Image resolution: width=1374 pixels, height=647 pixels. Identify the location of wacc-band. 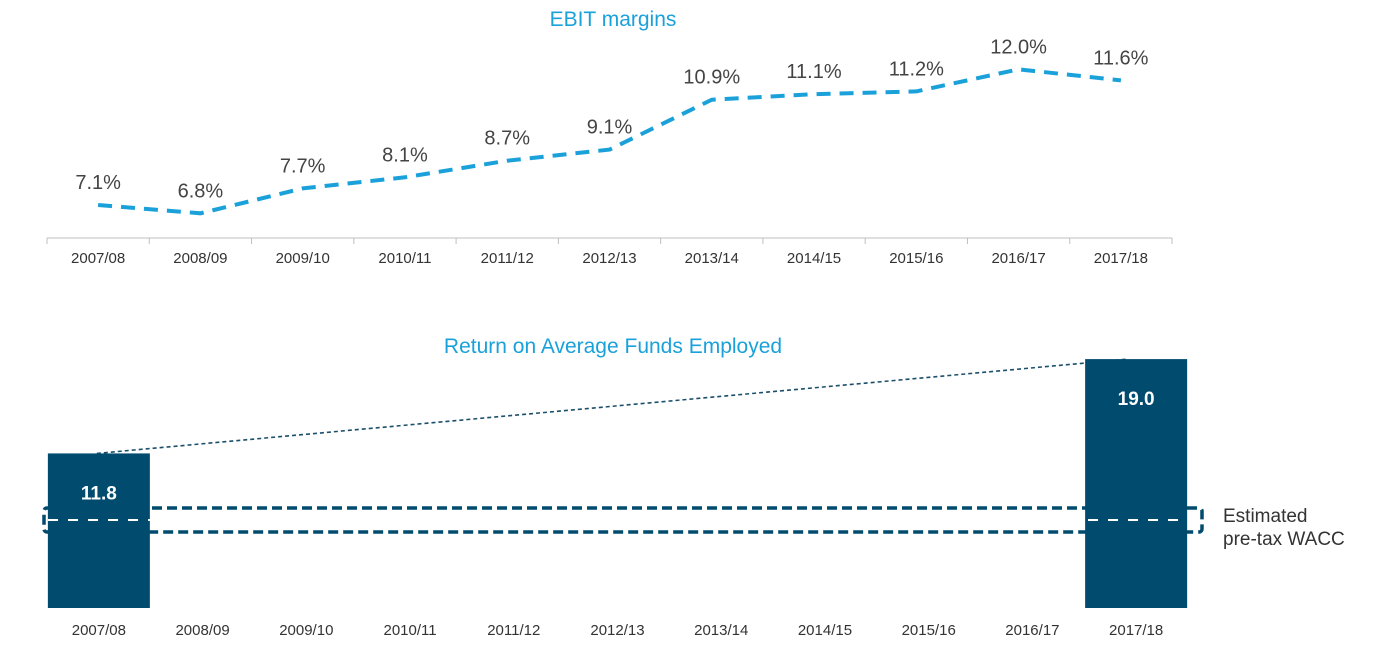
(623, 520).